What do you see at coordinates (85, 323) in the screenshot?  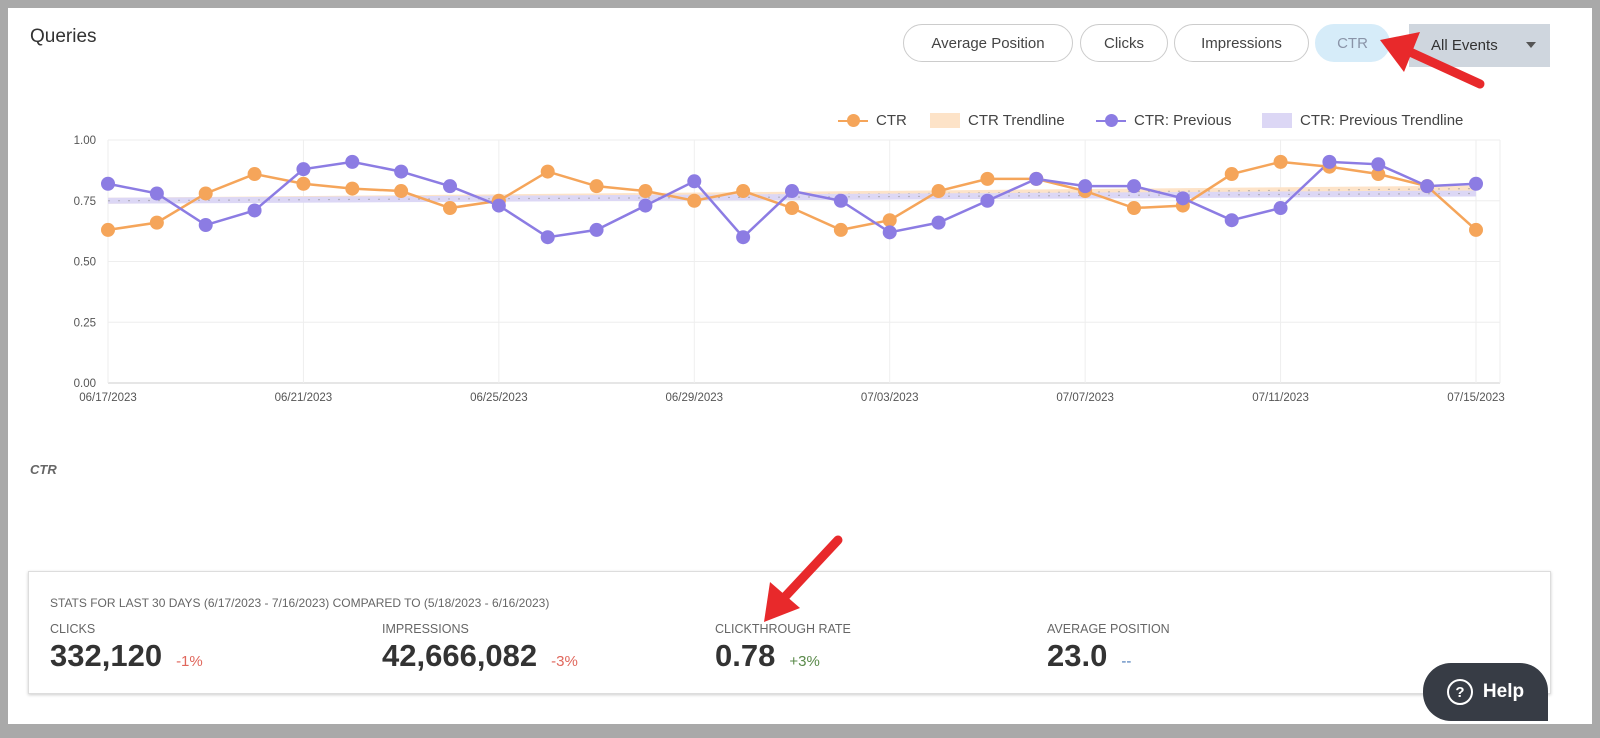 I see `y-tick-label: 0.25` at bounding box center [85, 323].